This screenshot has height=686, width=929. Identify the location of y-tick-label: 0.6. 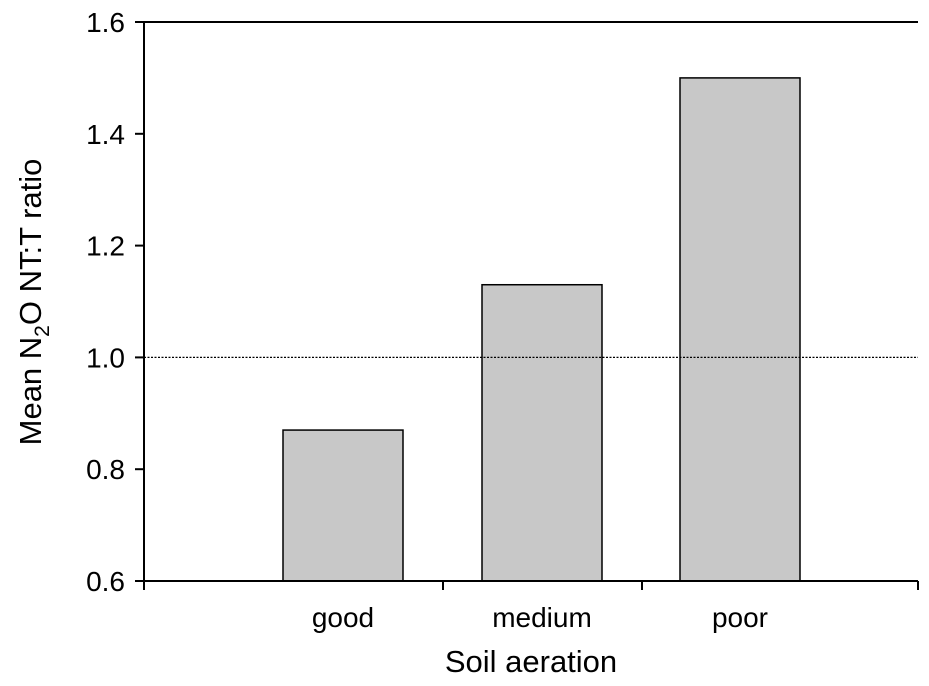
(105, 581).